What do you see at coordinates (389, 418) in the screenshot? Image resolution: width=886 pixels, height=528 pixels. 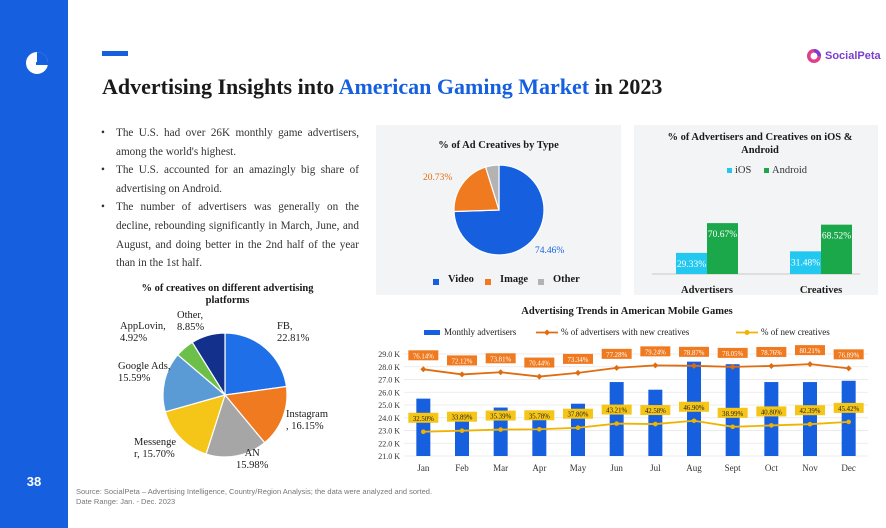 I see `y-tick-label: 24.0 K` at bounding box center [389, 418].